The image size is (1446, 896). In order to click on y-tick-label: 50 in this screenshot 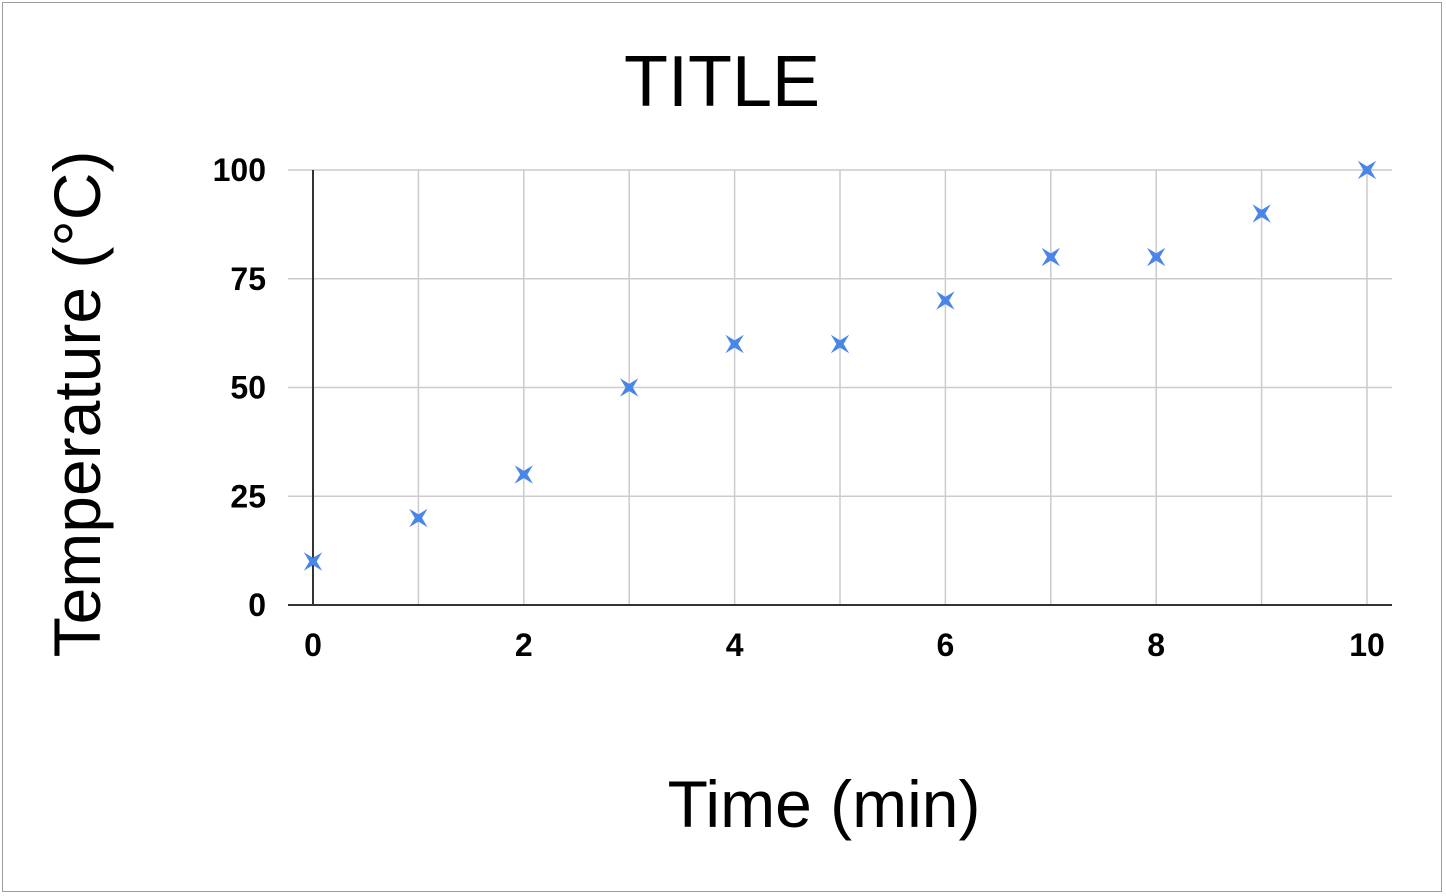, I will do `click(248, 388)`.